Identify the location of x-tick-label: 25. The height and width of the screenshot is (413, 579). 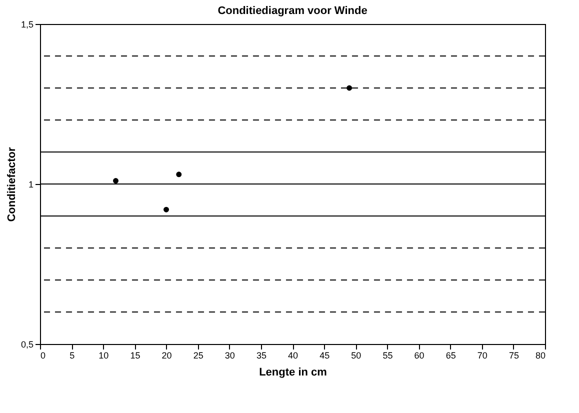
(198, 355).